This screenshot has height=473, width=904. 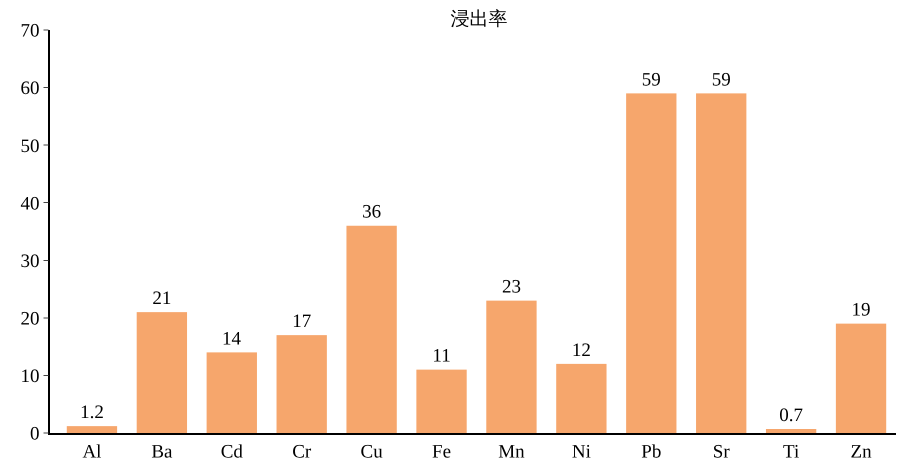 What do you see at coordinates (92, 413) in the screenshot?
I see `data-label: 1.2` at bounding box center [92, 413].